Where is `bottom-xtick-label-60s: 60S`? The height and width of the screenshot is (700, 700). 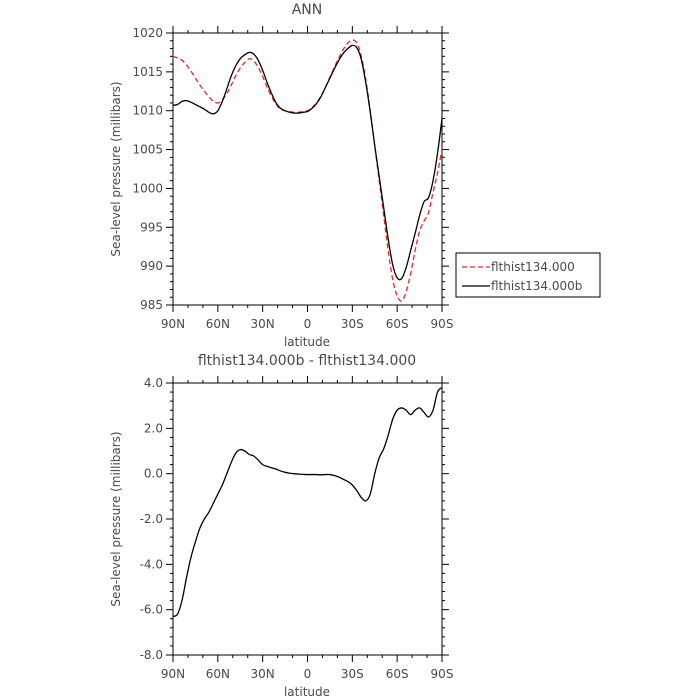 bottom-xtick-label-60s: 60S is located at coordinates (397, 674).